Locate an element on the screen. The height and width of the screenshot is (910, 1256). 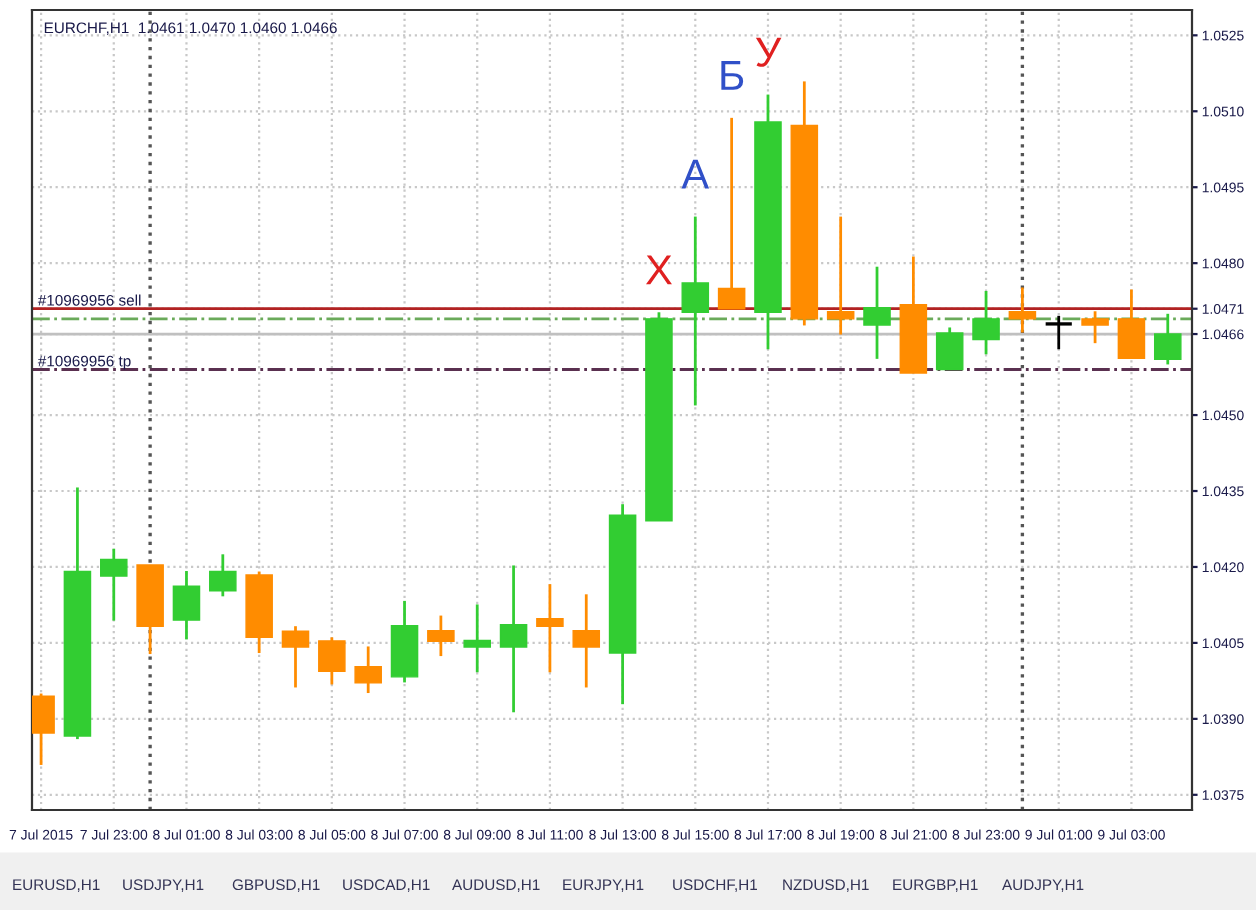
annotation: Х is located at coordinates (658, 270).